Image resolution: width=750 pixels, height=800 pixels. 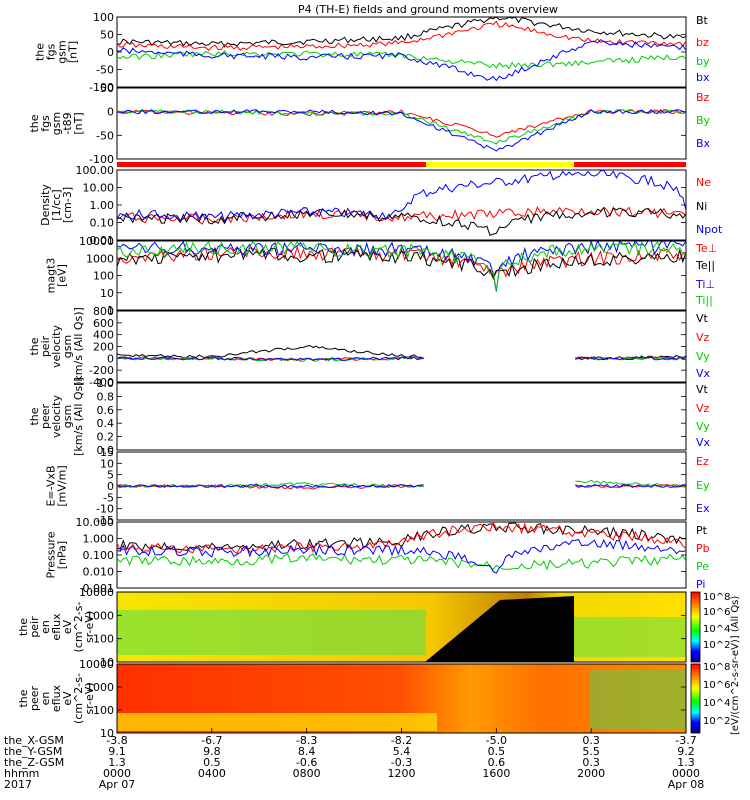 What do you see at coordinates (105, 70) in the screenshot?
I see `y-tick-label: -50` at bounding box center [105, 70].